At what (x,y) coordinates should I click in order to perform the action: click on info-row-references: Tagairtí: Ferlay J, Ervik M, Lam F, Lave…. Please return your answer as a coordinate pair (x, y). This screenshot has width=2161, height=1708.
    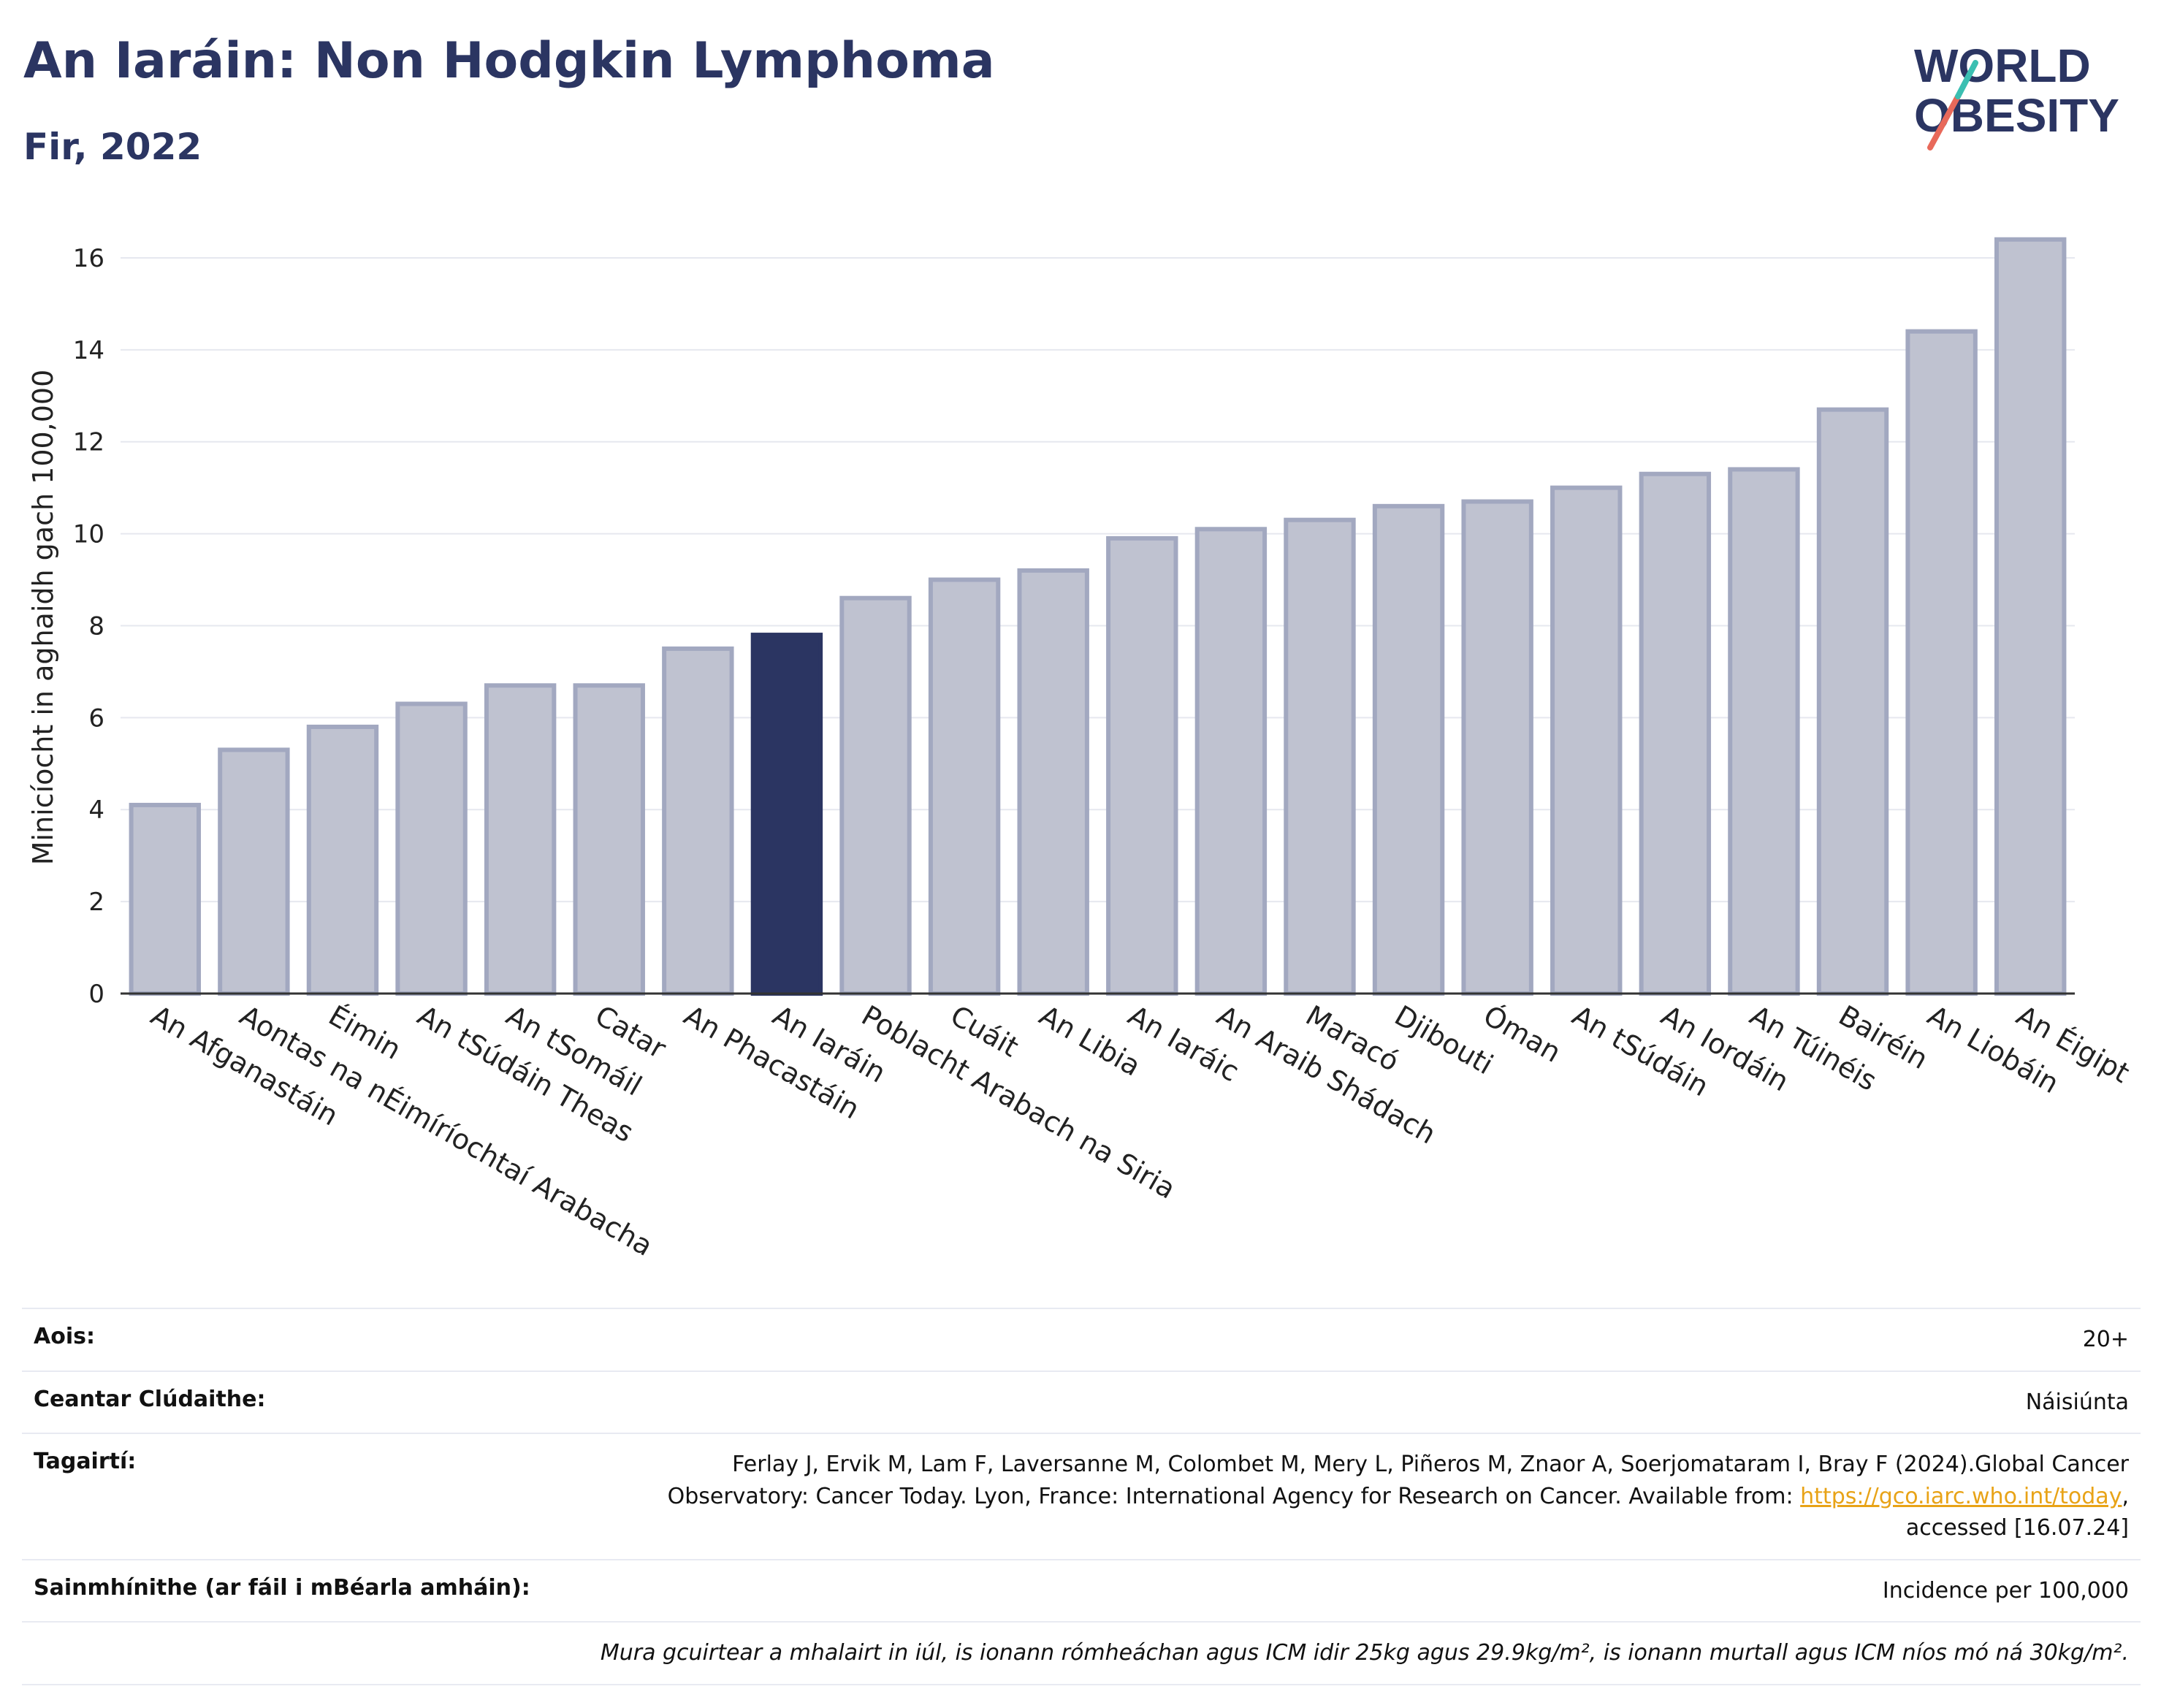
    Looking at the image, I should click on (1081, 1497).